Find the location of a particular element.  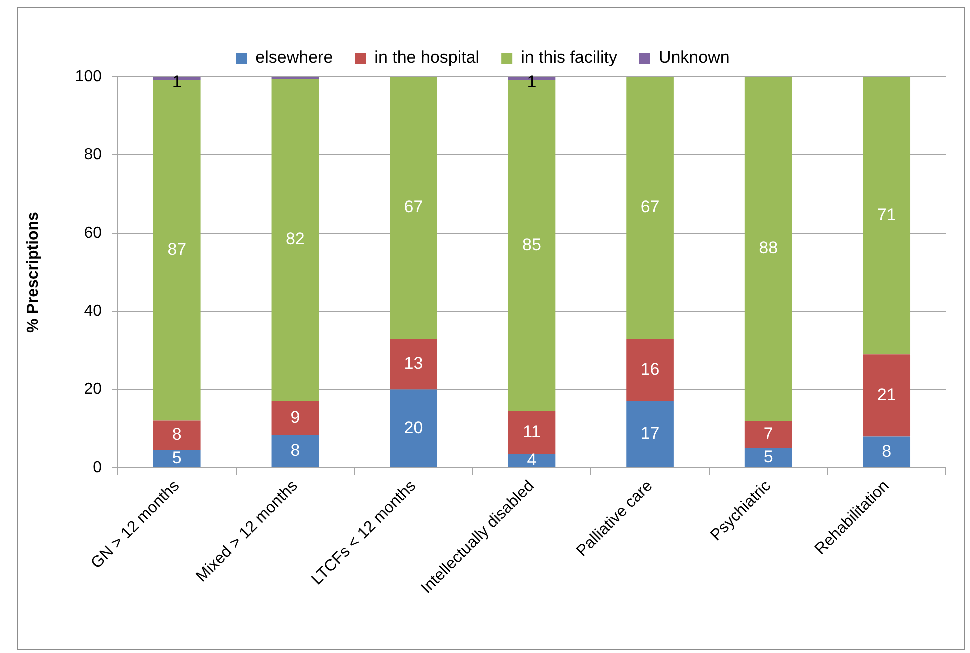

data-label: 21 is located at coordinates (886, 394).